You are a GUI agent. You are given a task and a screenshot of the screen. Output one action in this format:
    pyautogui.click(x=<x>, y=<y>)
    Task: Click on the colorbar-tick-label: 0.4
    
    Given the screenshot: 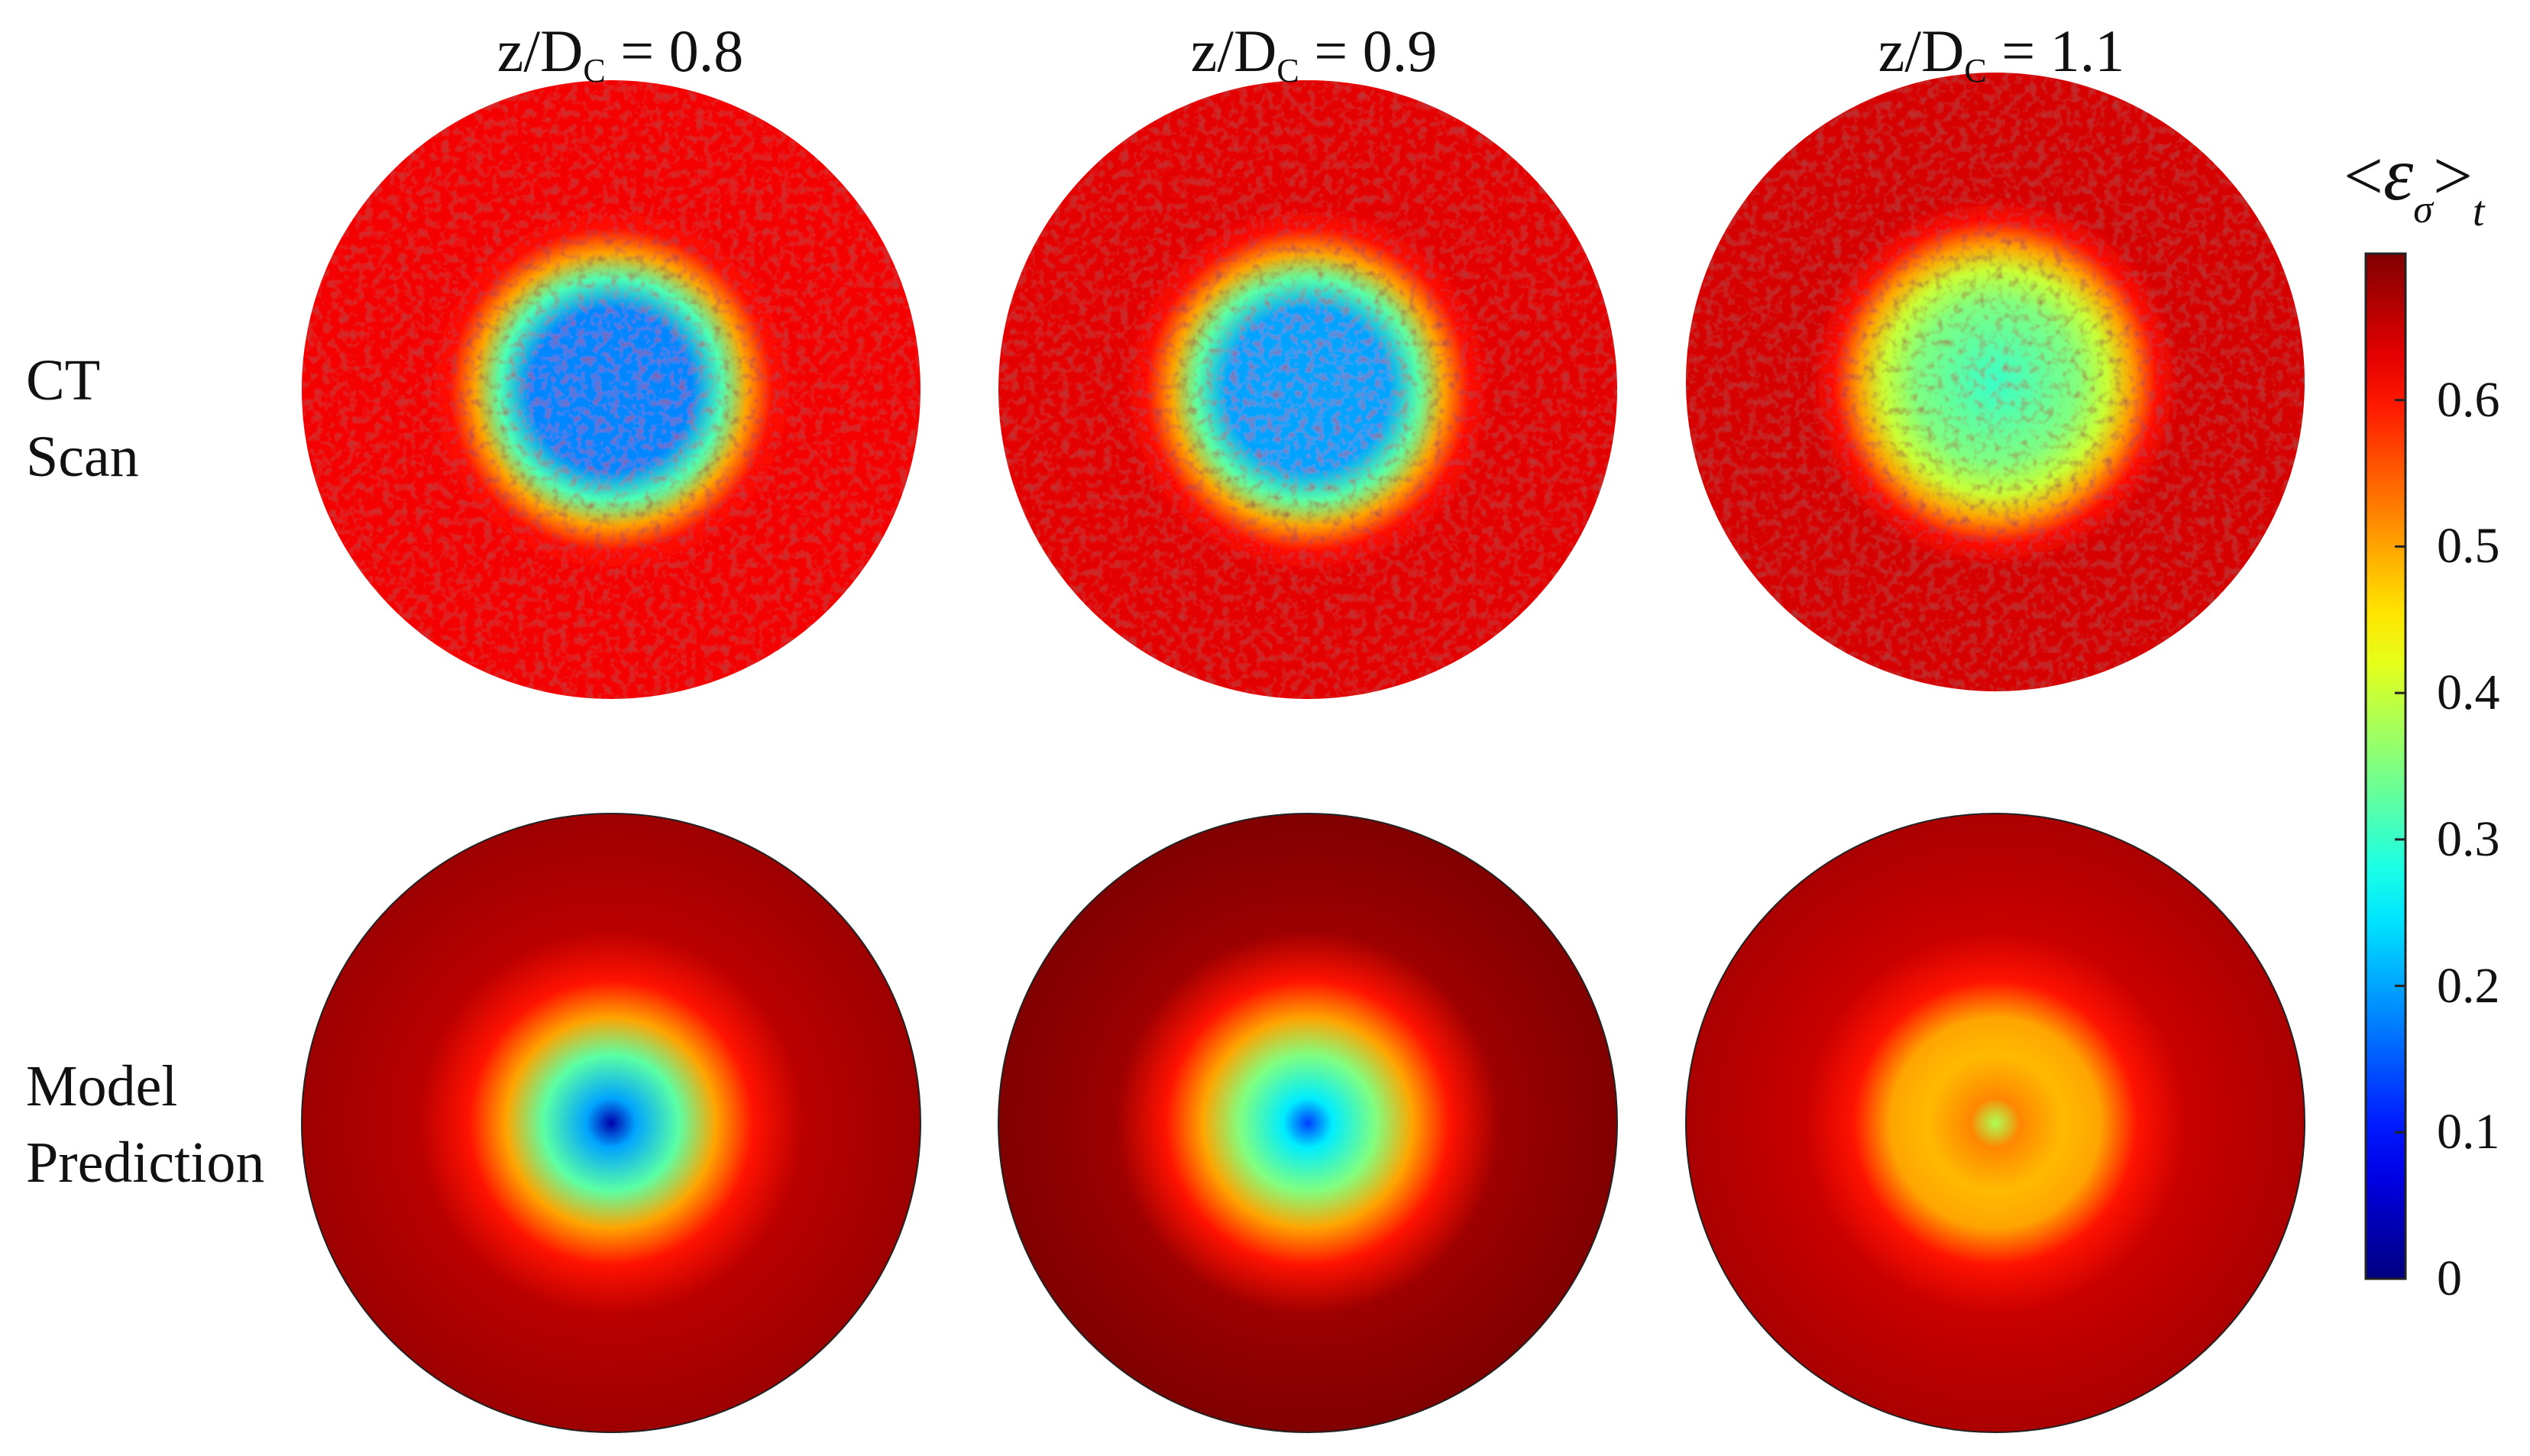 What is the action you would take?
    pyautogui.click(x=2468, y=693)
    